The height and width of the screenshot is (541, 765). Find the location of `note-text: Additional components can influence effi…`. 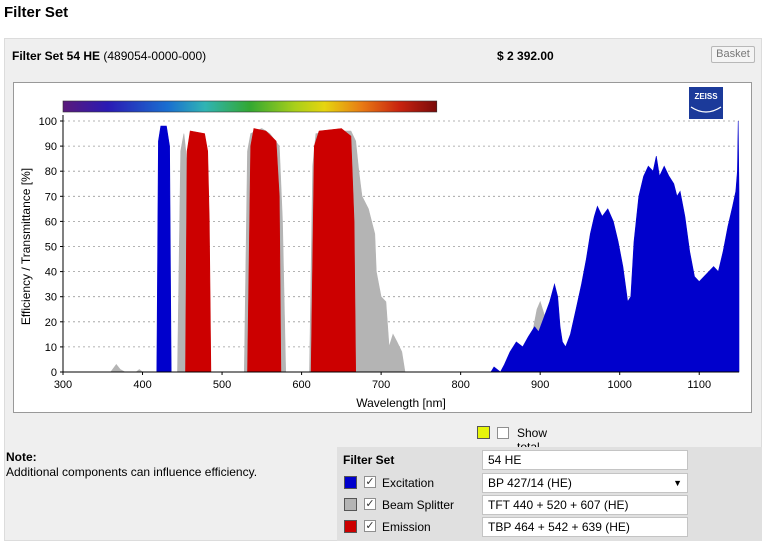

note-text: Additional components can influence effi… is located at coordinates (132, 472).